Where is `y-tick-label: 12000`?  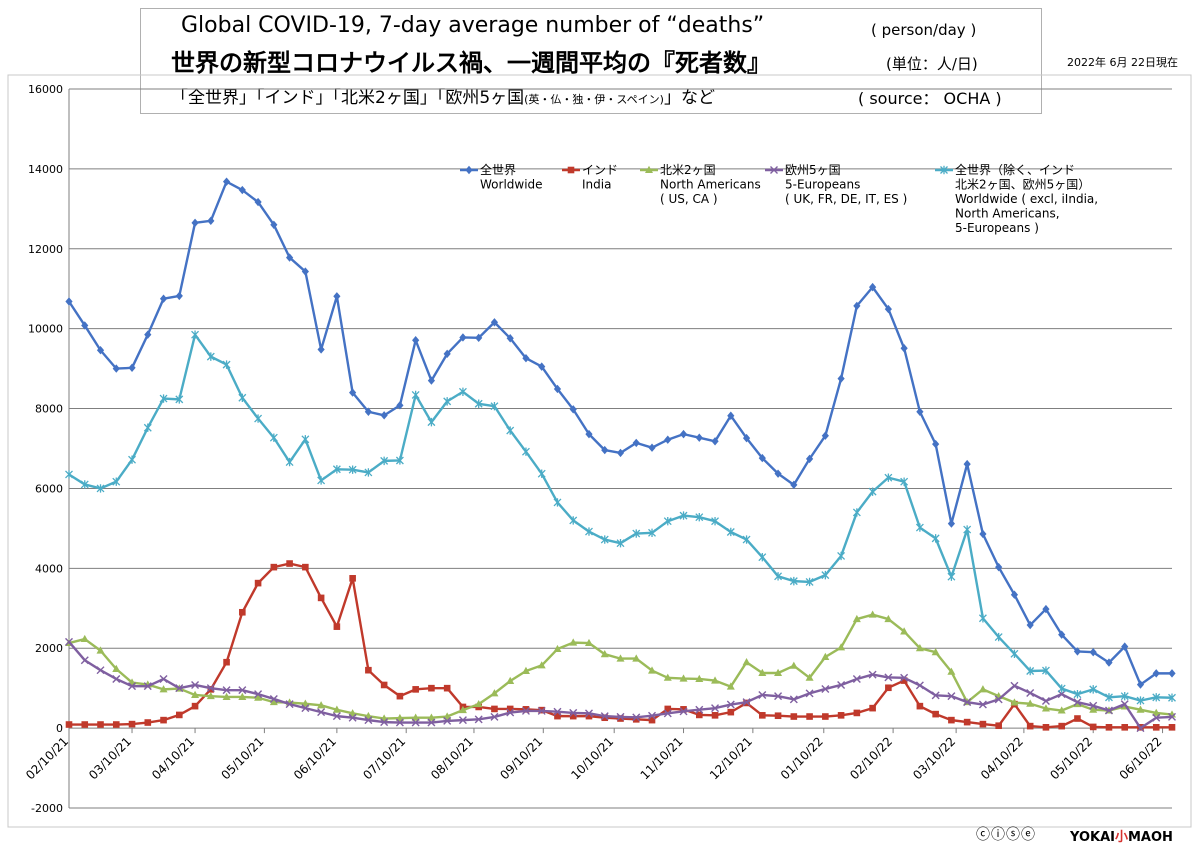
y-tick-label: 12000 is located at coordinates (45, 249).